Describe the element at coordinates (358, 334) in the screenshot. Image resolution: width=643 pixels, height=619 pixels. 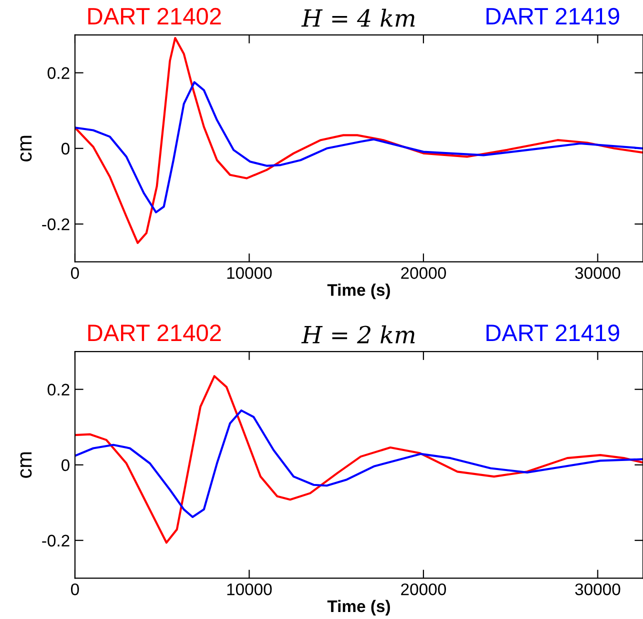
I see `chart-title: H = 2 km` at that location.